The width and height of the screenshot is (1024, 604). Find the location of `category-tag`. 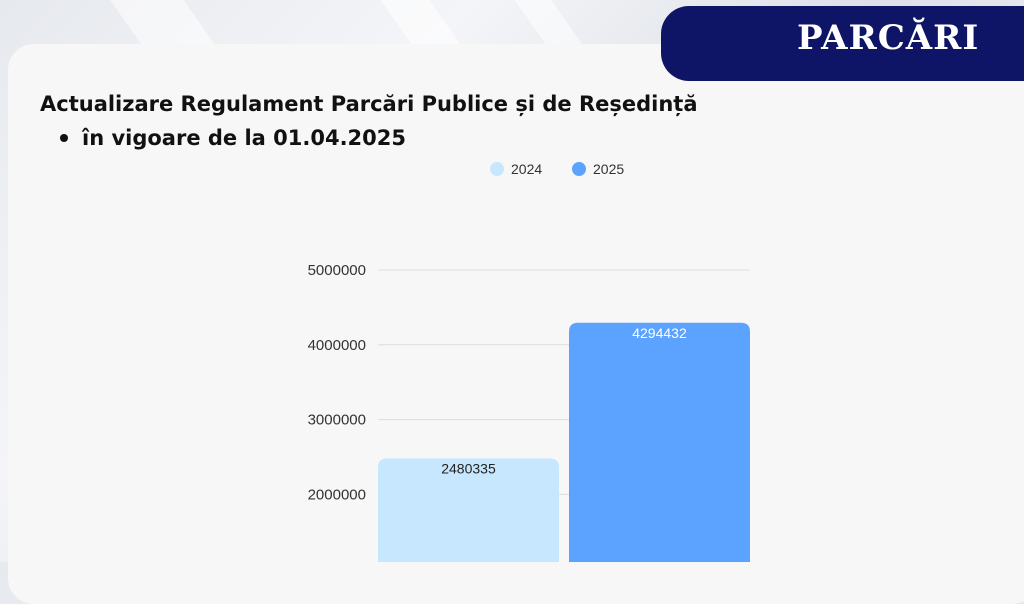

category-tag is located at coordinates (842, 43).